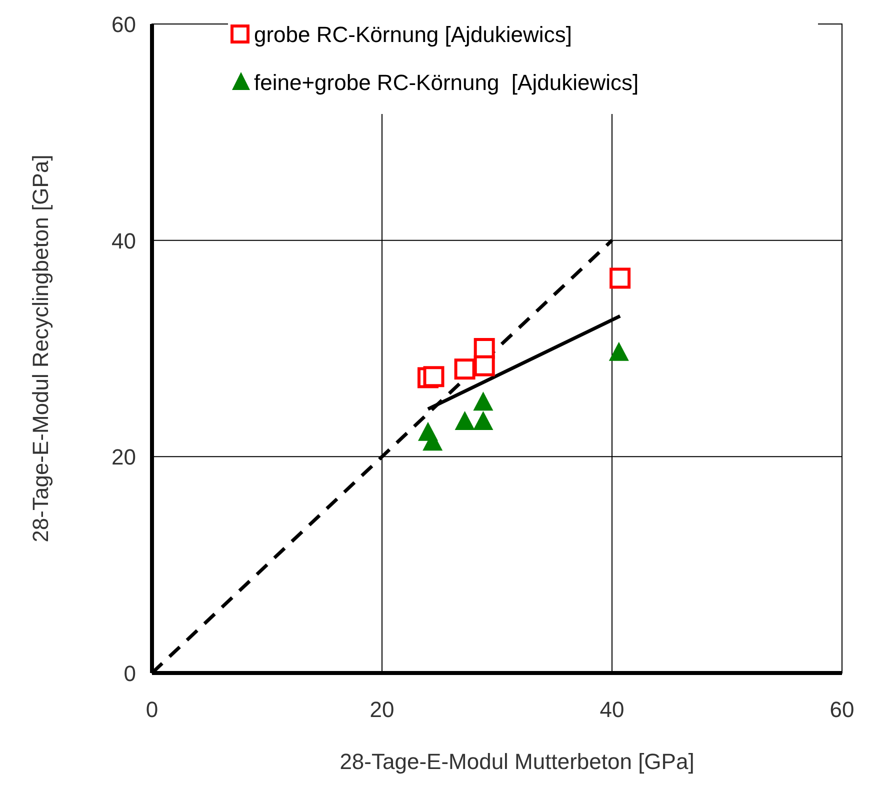 This screenshot has width=876, height=789. I want to click on y-tick-label: 60, so click(124, 24).